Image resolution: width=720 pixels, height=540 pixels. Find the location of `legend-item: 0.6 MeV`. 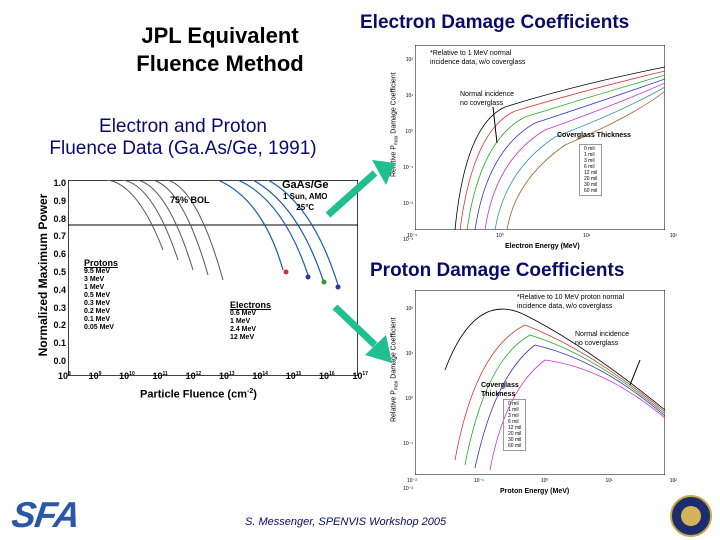

legend-item: 0.6 MeV is located at coordinates (243, 313).